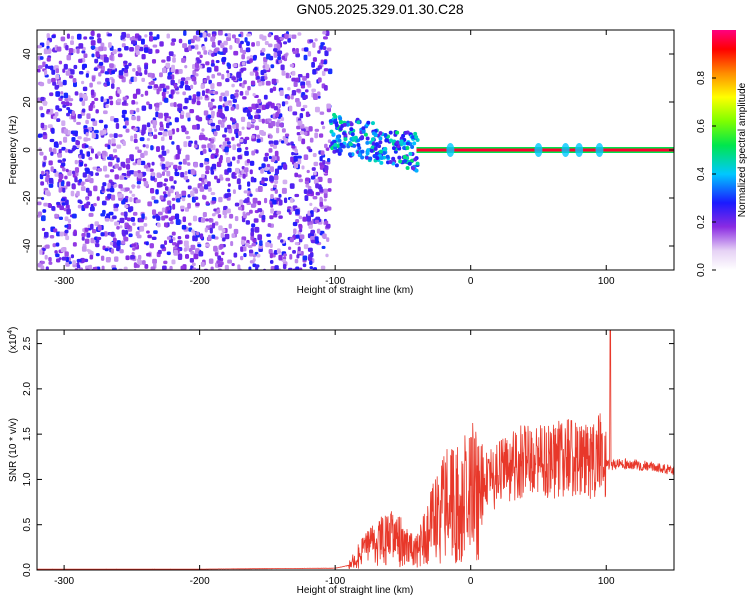 This screenshot has width=750, height=600. I want to click on x-tick-label: -300, so click(64, 581).